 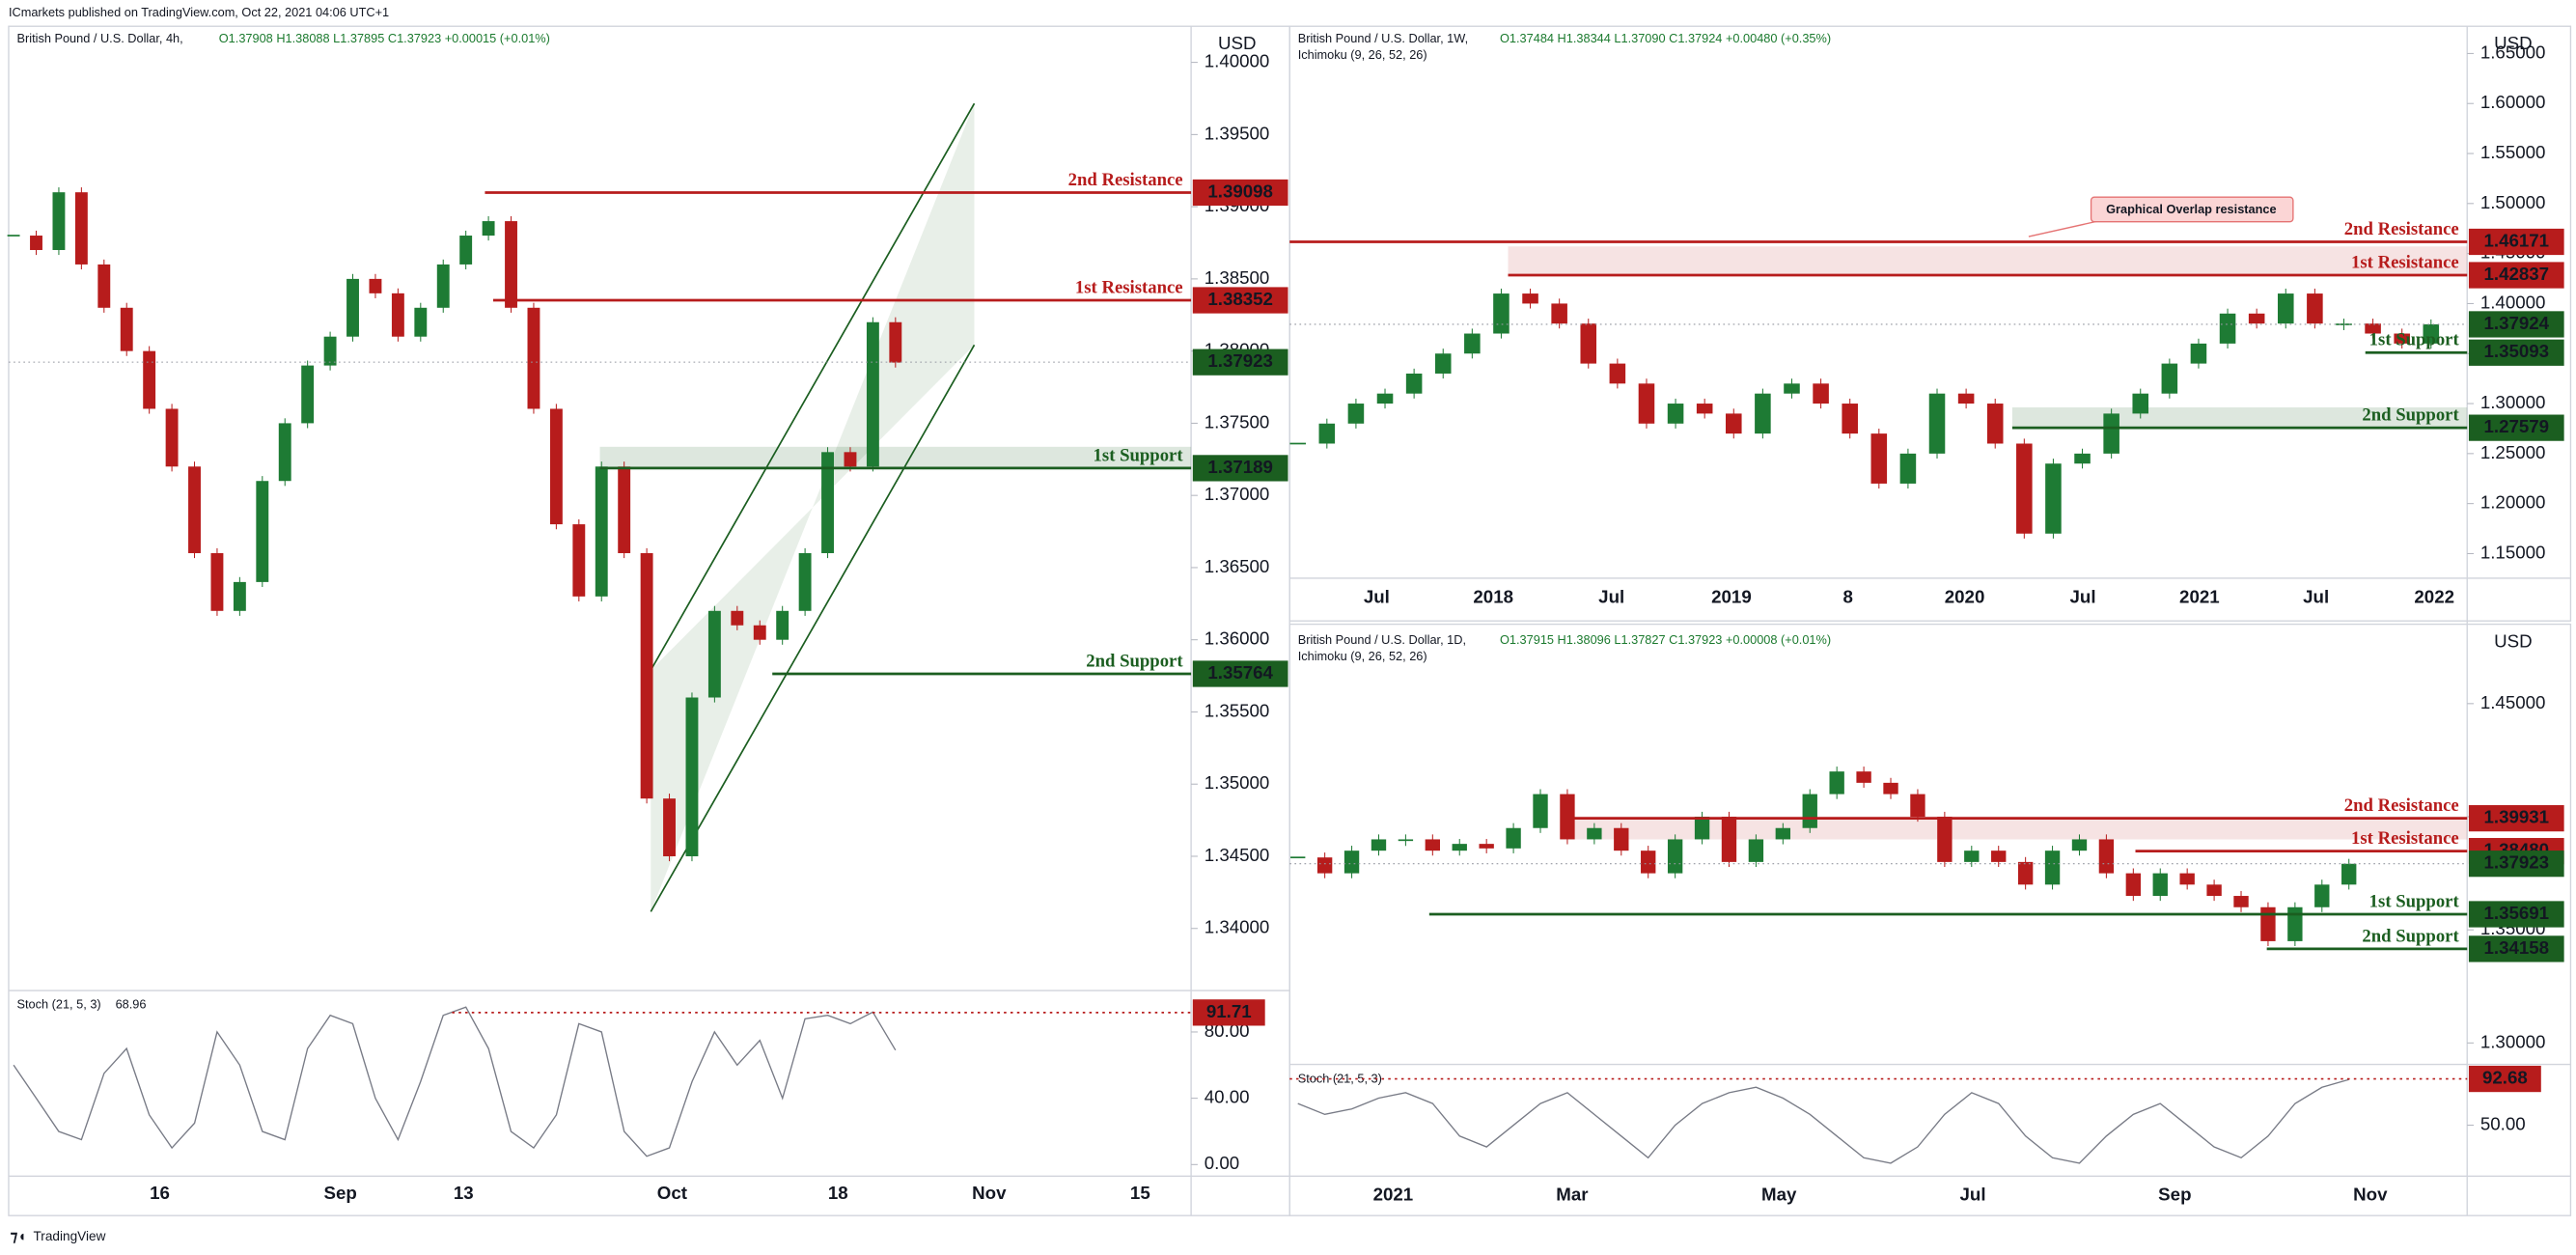 I want to click on x-tick-label: 2022, so click(x=2434, y=596).